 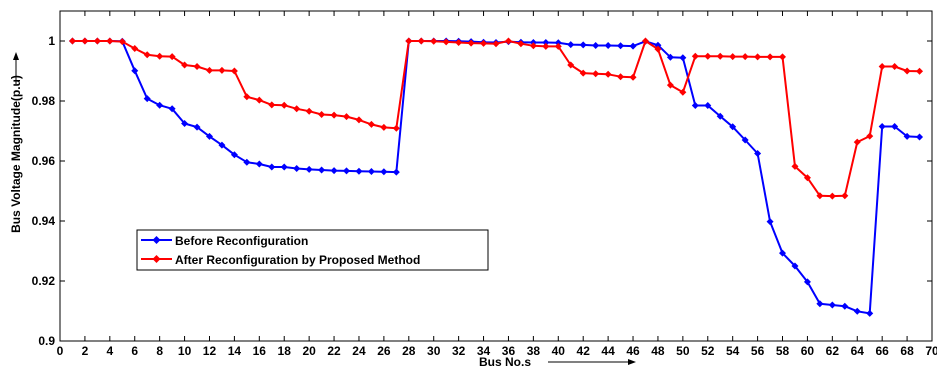 What do you see at coordinates (260, 351) in the screenshot?
I see `x-tick-label: 16` at bounding box center [260, 351].